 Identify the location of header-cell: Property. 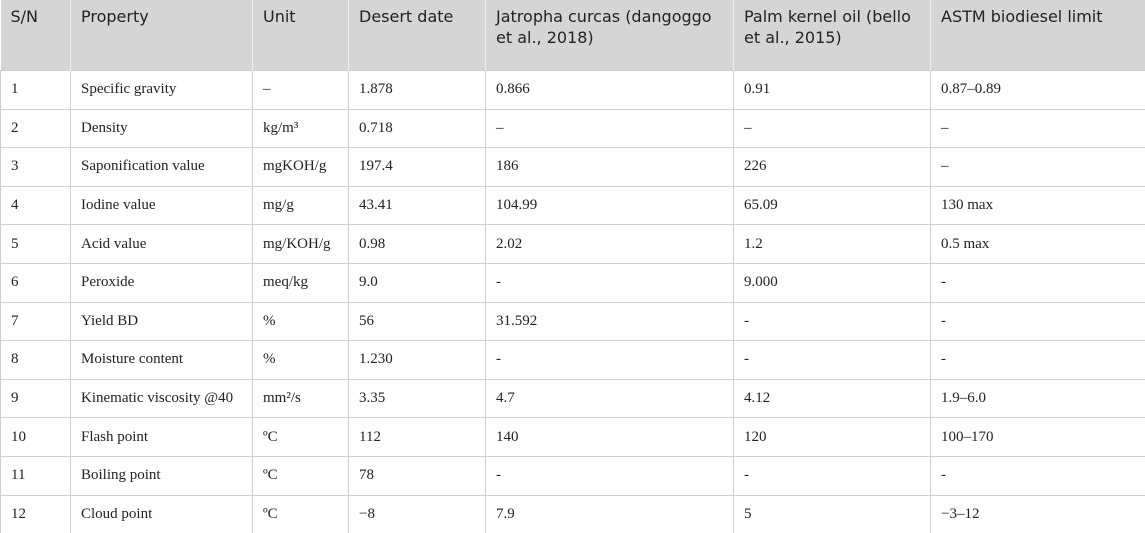
(161, 35).